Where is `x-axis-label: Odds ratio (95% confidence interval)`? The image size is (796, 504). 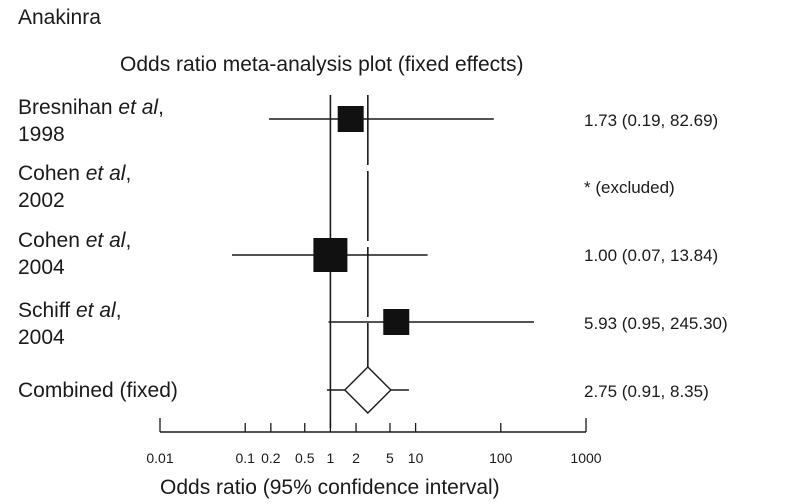 x-axis-label: Odds ratio (95% confidence interval) is located at coordinates (330, 487).